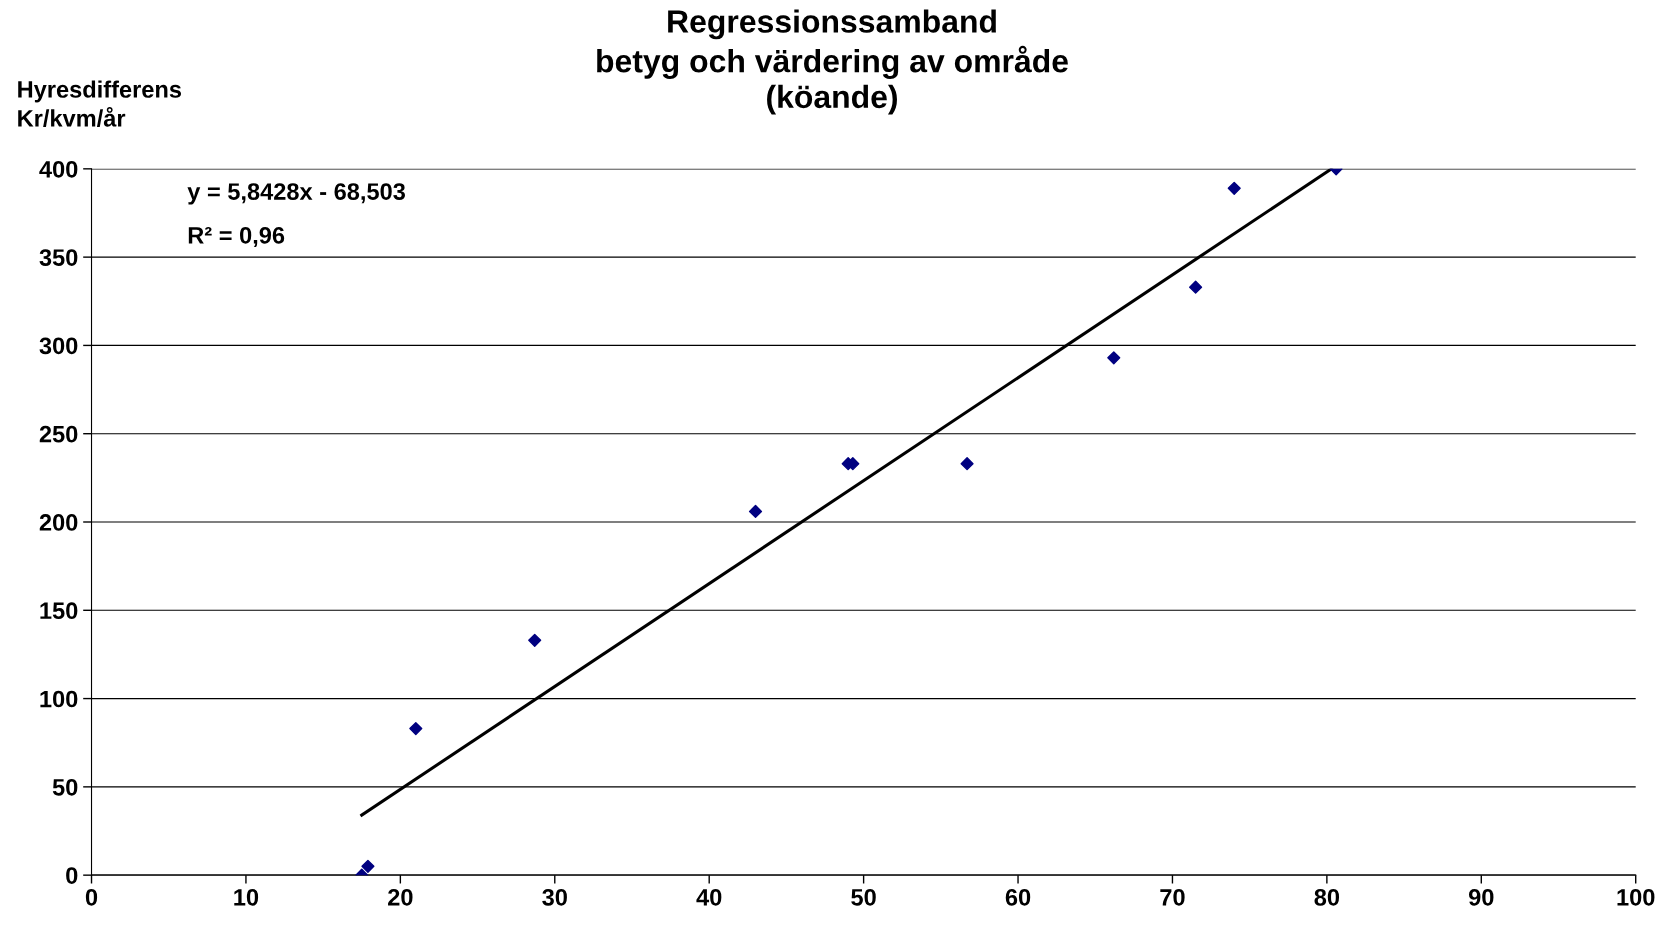 The width and height of the screenshot is (1664, 938). Describe the element at coordinates (72, 875) in the screenshot. I see `y-tick-label: 0` at that location.